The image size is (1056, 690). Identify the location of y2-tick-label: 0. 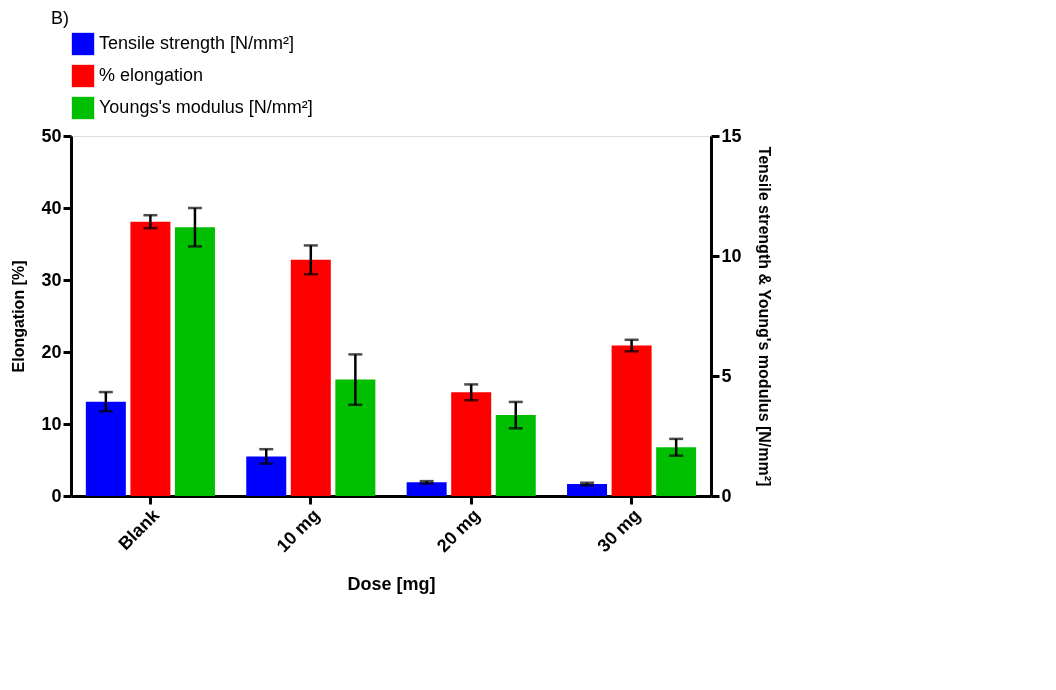
(726, 495).